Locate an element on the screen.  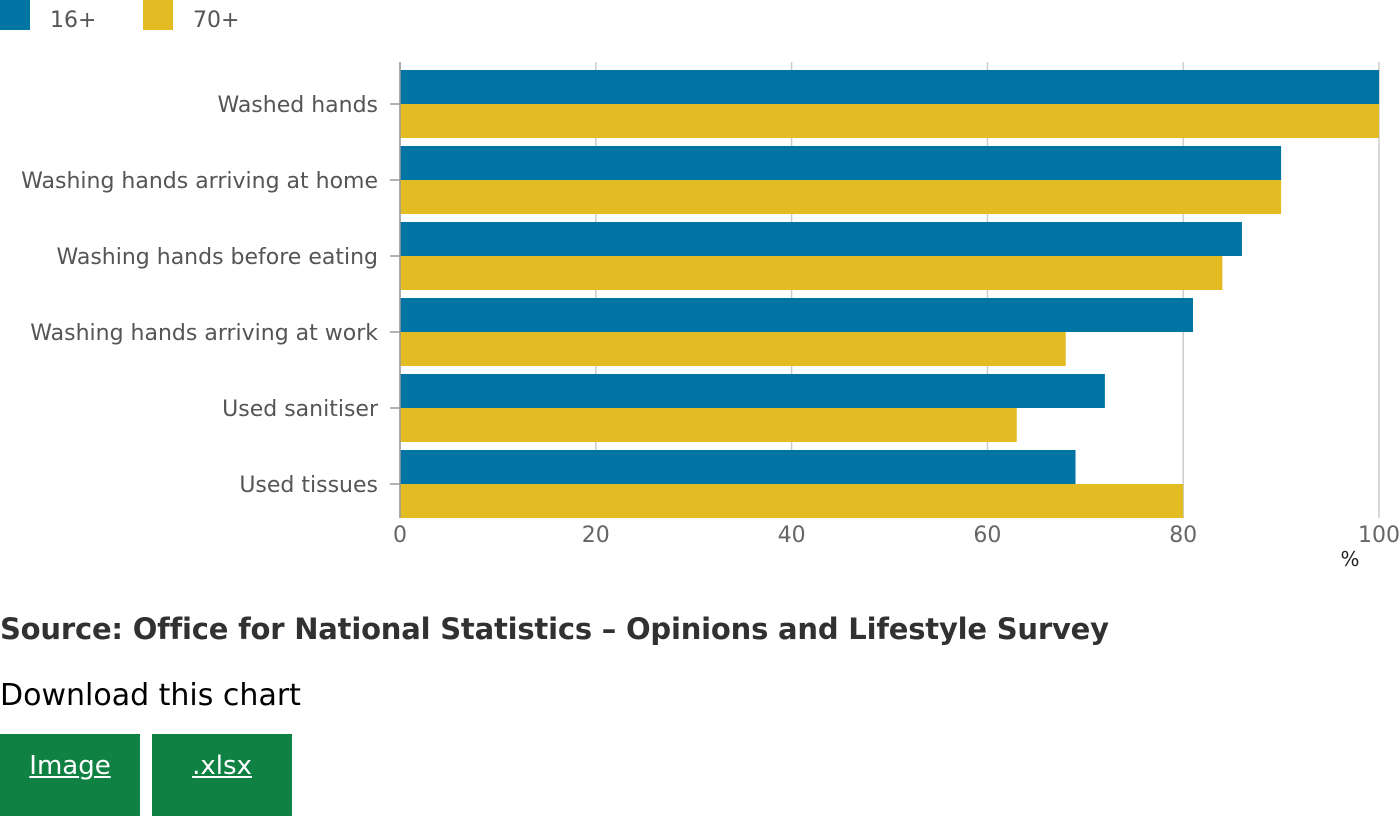
x-tick-label: 0 is located at coordinates (400, 535).